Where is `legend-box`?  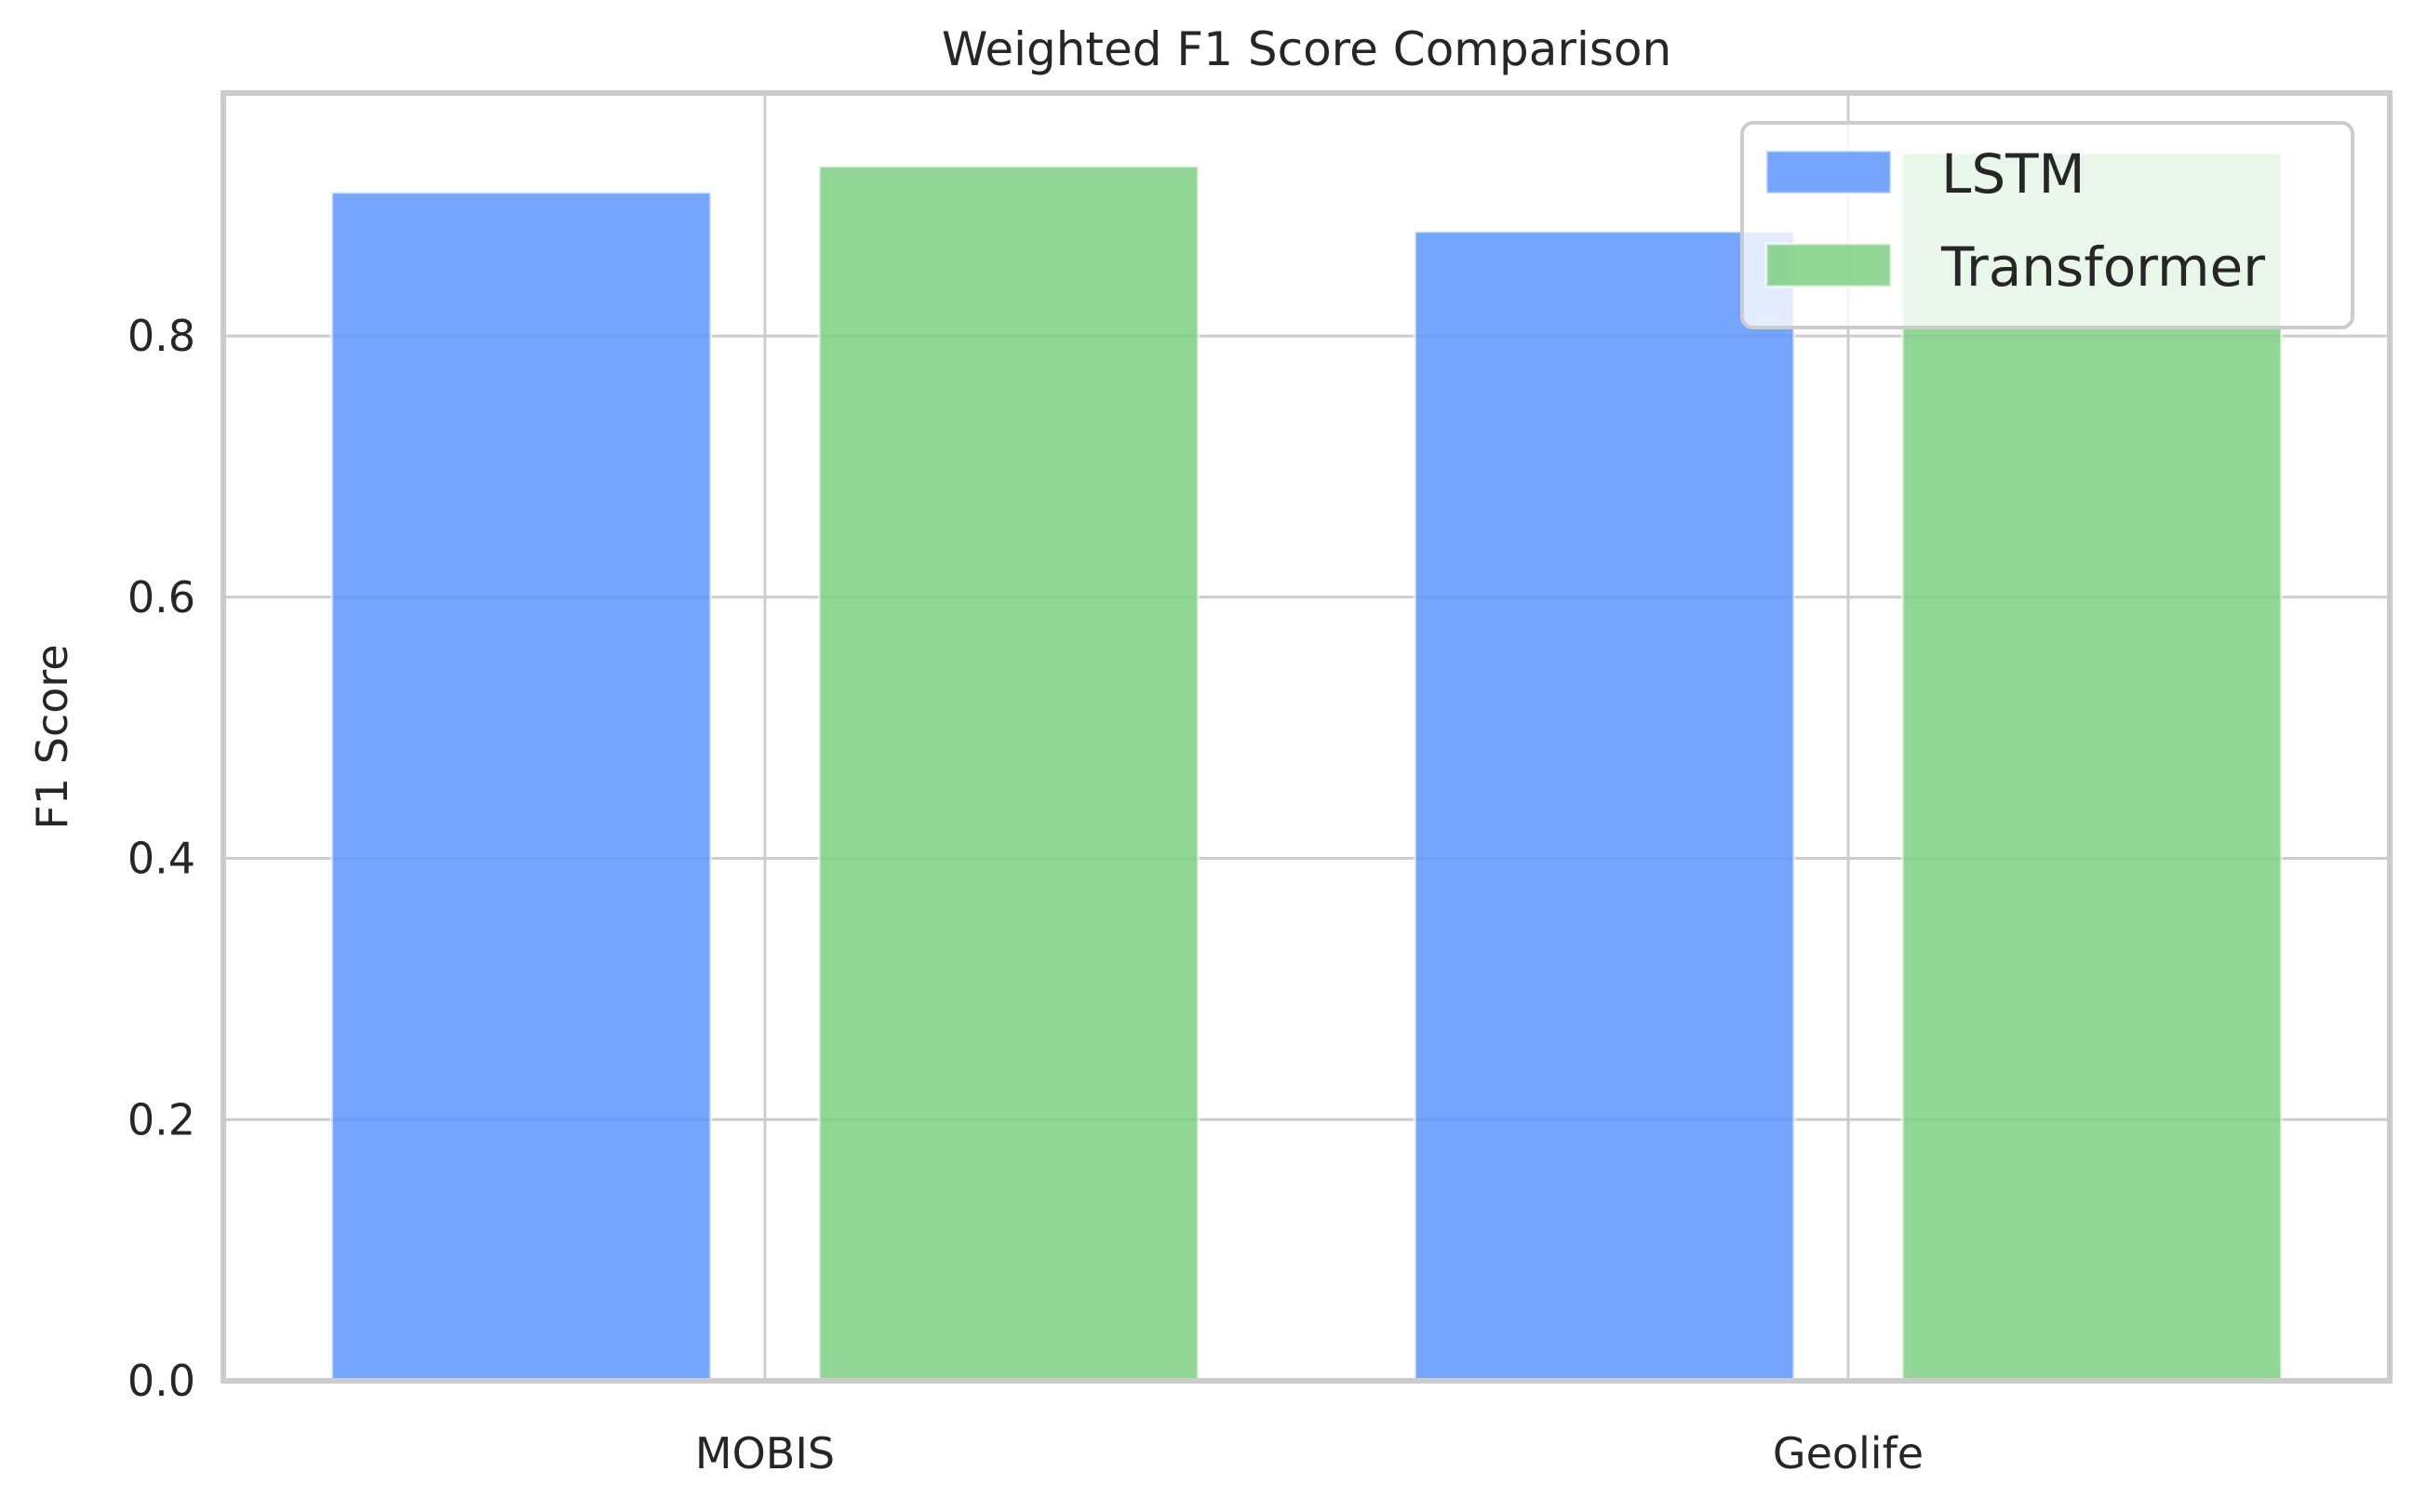 legend-box is located at coordinates (2047, 225).